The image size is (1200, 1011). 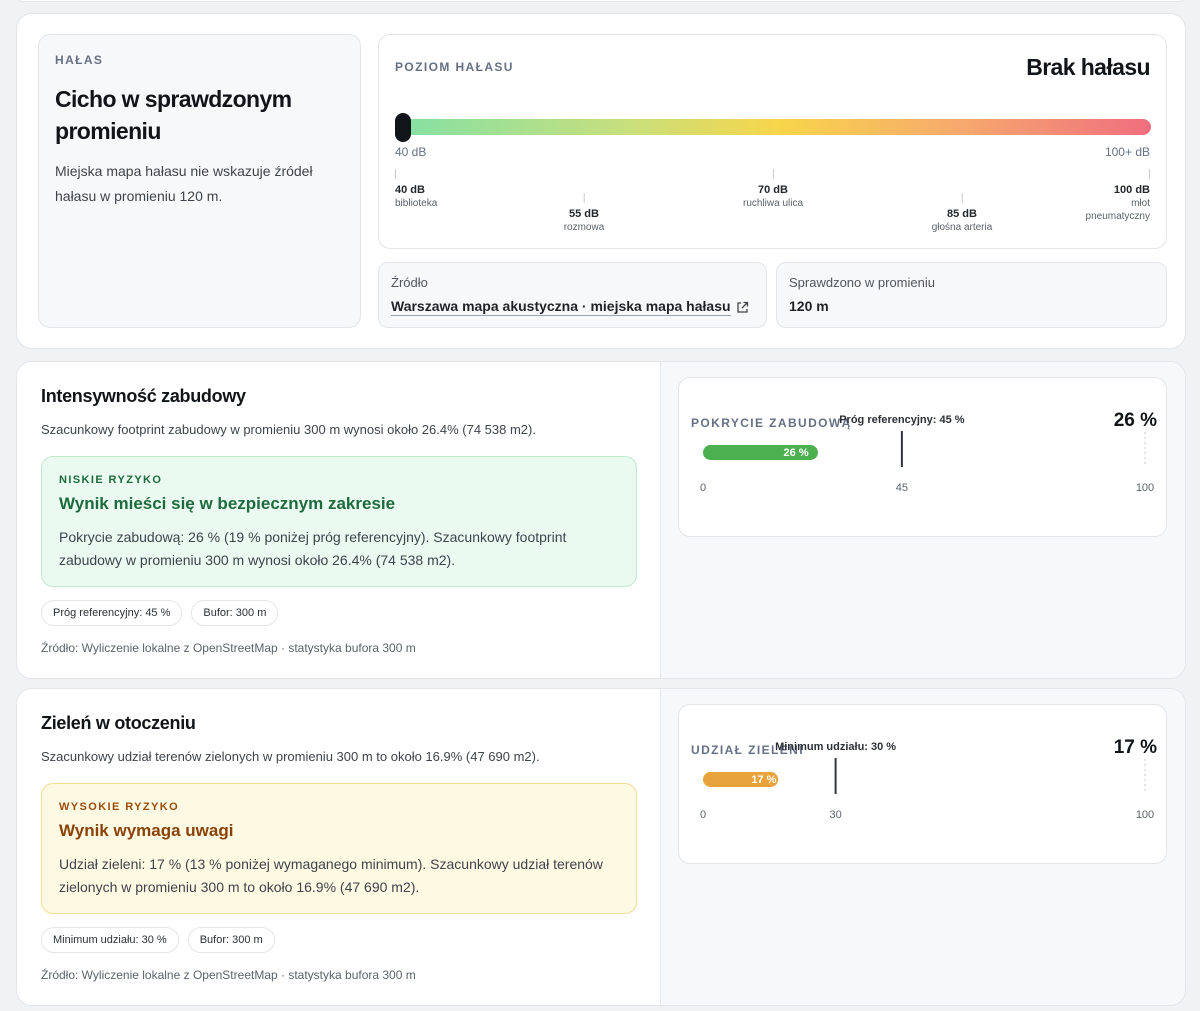 What do you see at coordinates (1088, 67) in the screenshot?
I see `noise-level-value: Brak hałasu` at bounding box center [1088, 67].